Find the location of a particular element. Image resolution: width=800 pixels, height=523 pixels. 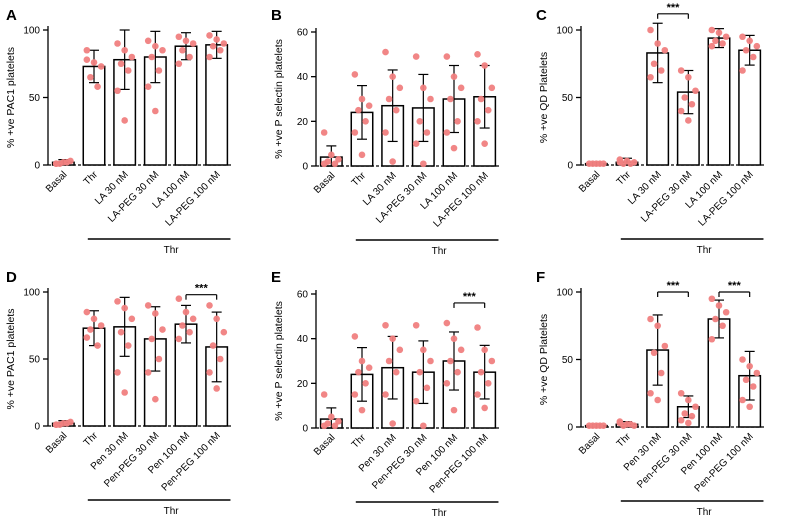

panel-letter: D is located at coordinates (11, 277).